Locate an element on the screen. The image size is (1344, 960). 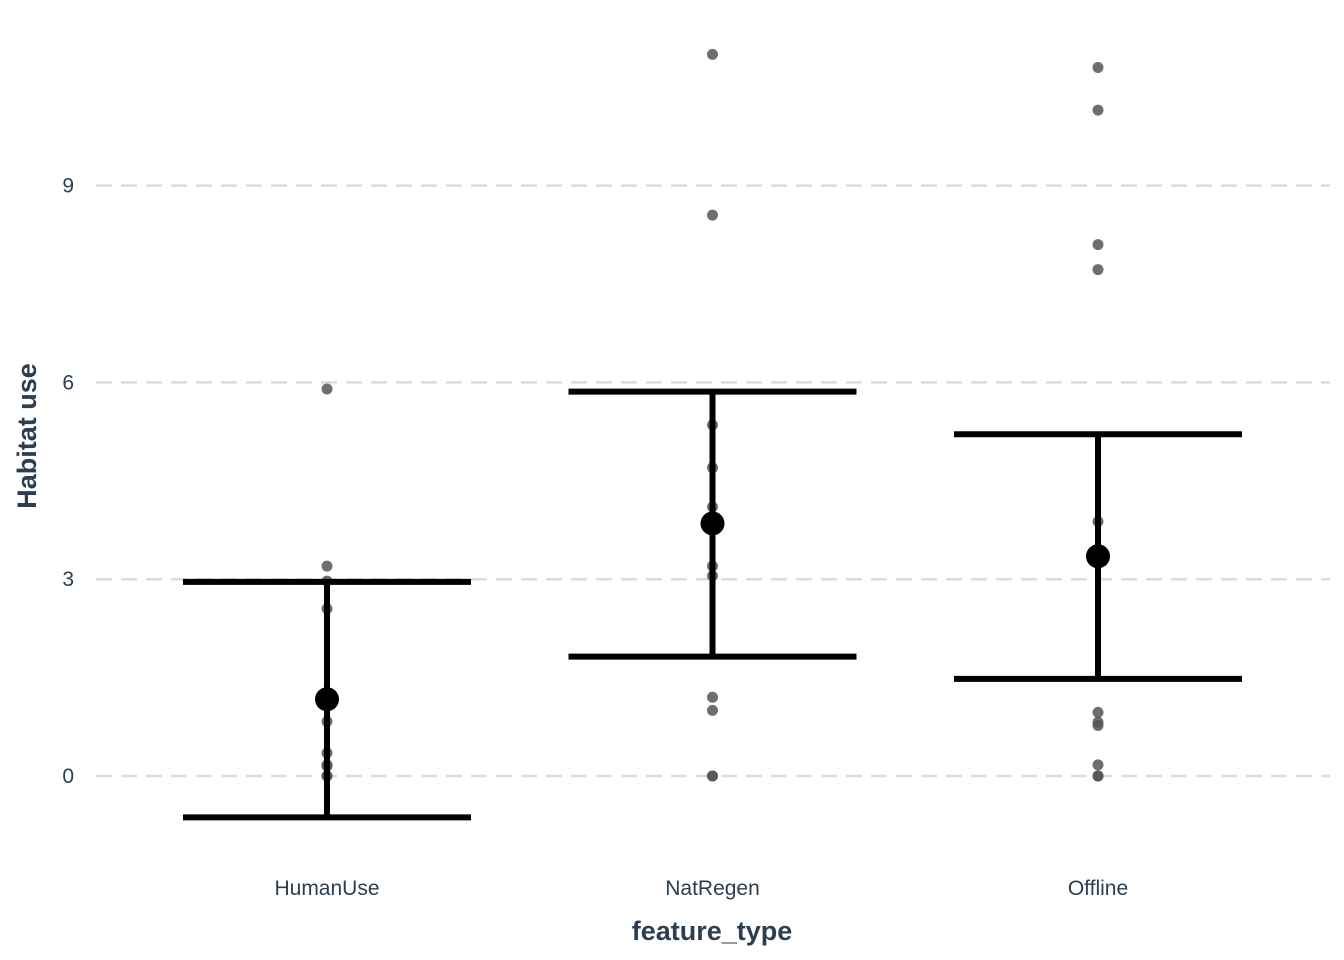
x-tick-labels: HumanUse NatRegen Offline is located at coordinates (701, 888).